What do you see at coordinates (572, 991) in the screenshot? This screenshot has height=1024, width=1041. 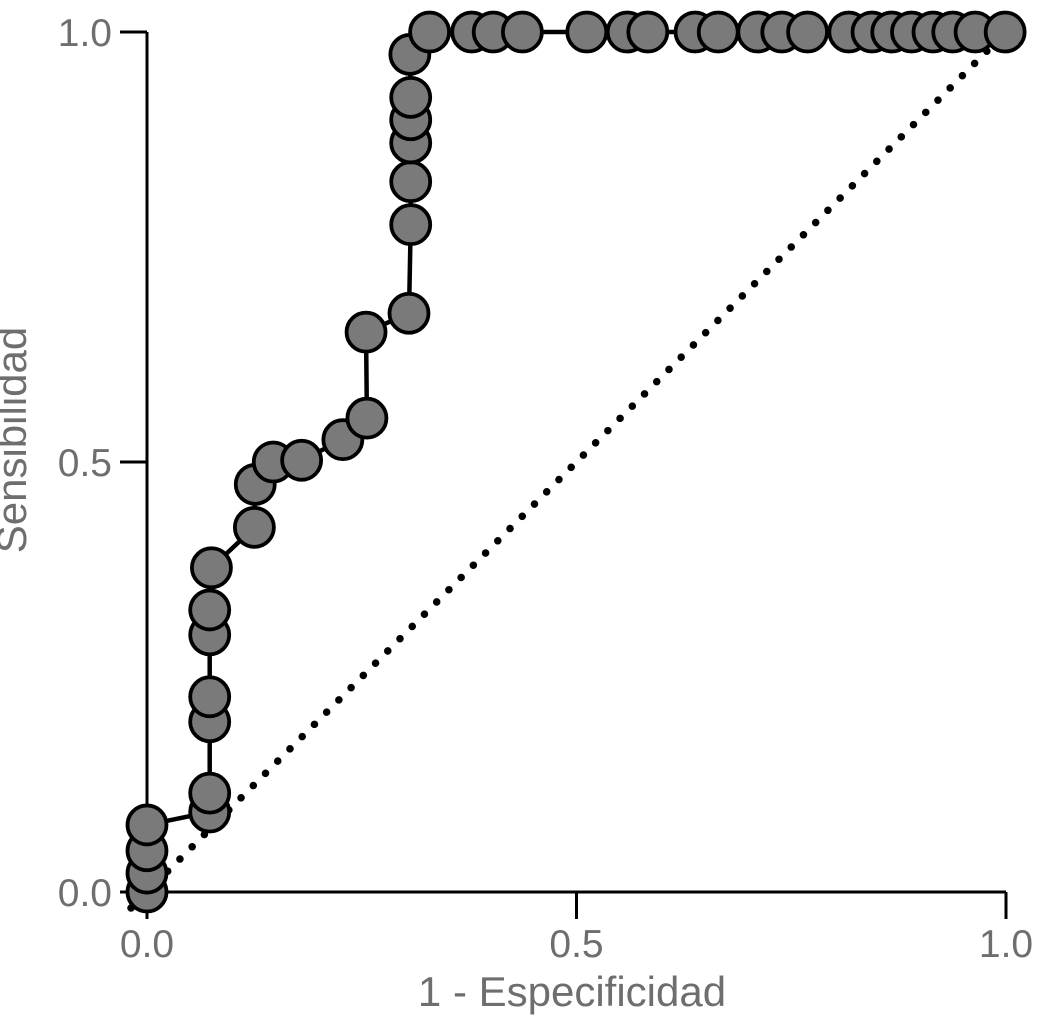 I see `x-axis-title: 1 - Especificidad` at bounding box center [572, 991].